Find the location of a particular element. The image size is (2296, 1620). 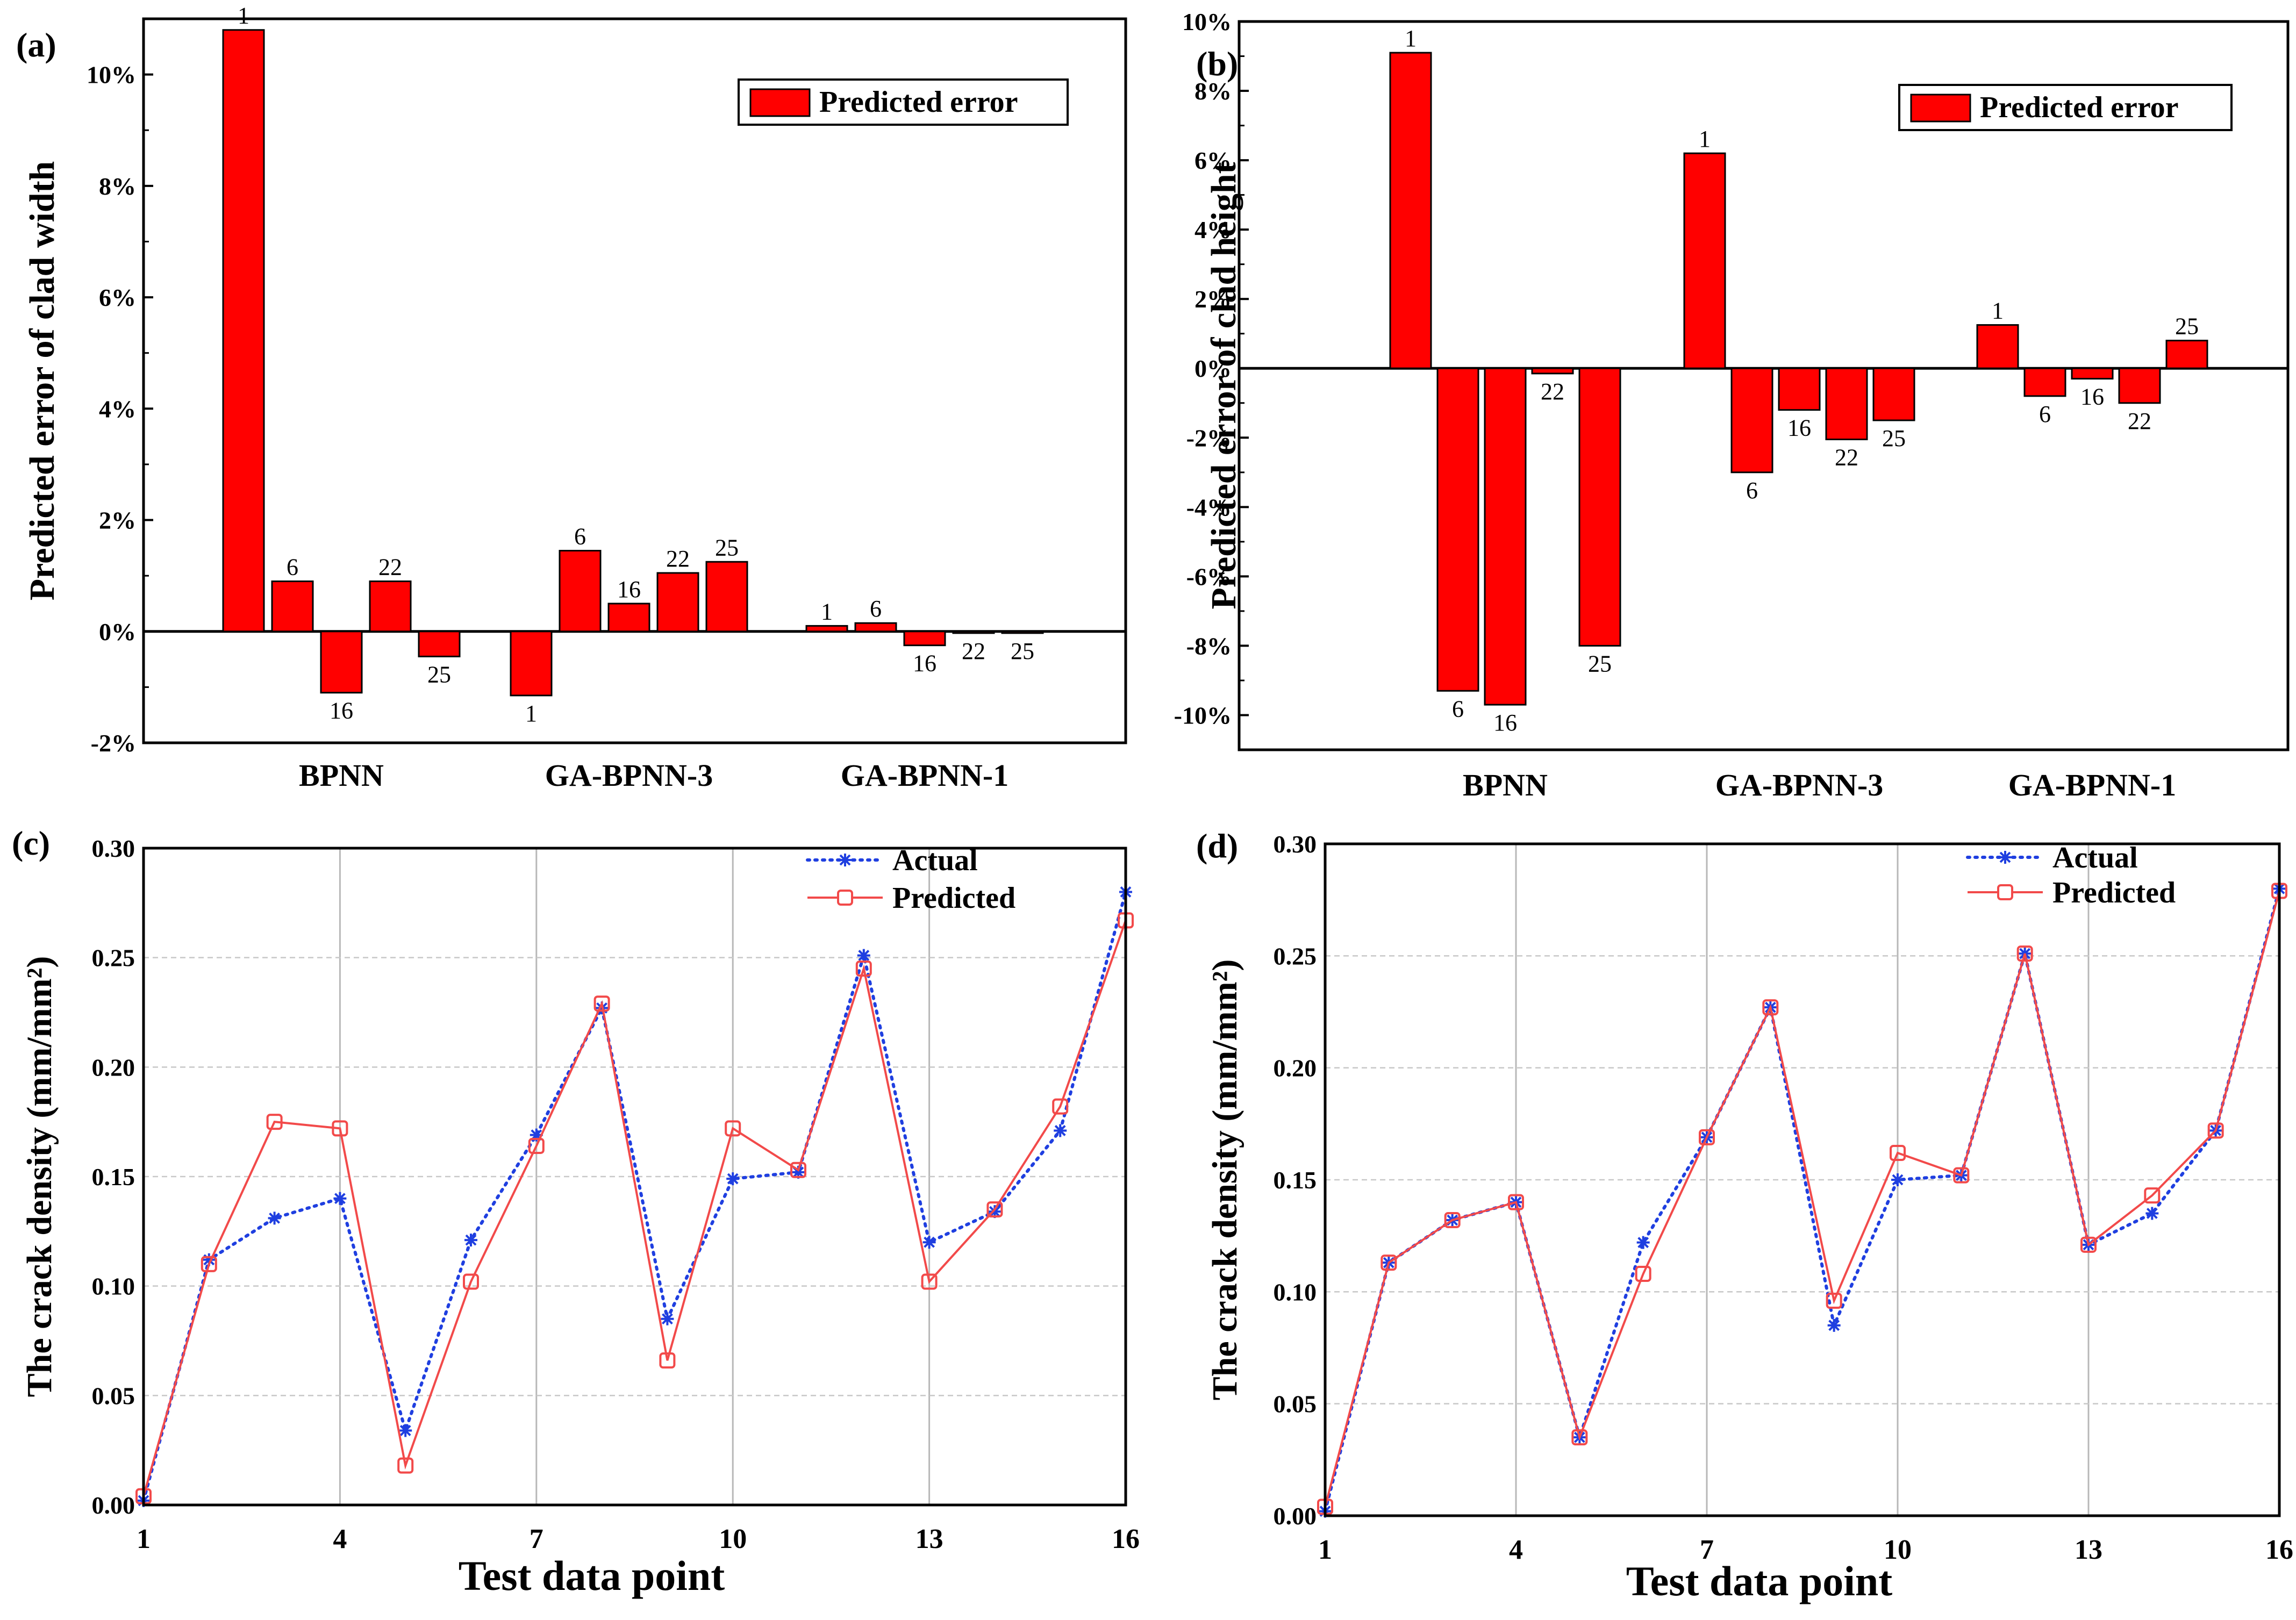

y-tick-label: 0.15 is located at coordinates (113, 1177).